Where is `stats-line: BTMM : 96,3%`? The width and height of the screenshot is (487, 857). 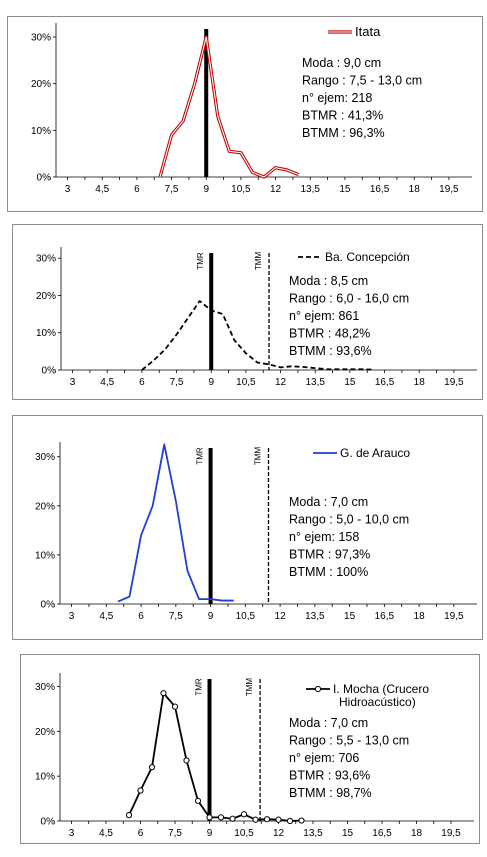 stats-line: BTMM : 96,3% is located at coordinates (343, 133).